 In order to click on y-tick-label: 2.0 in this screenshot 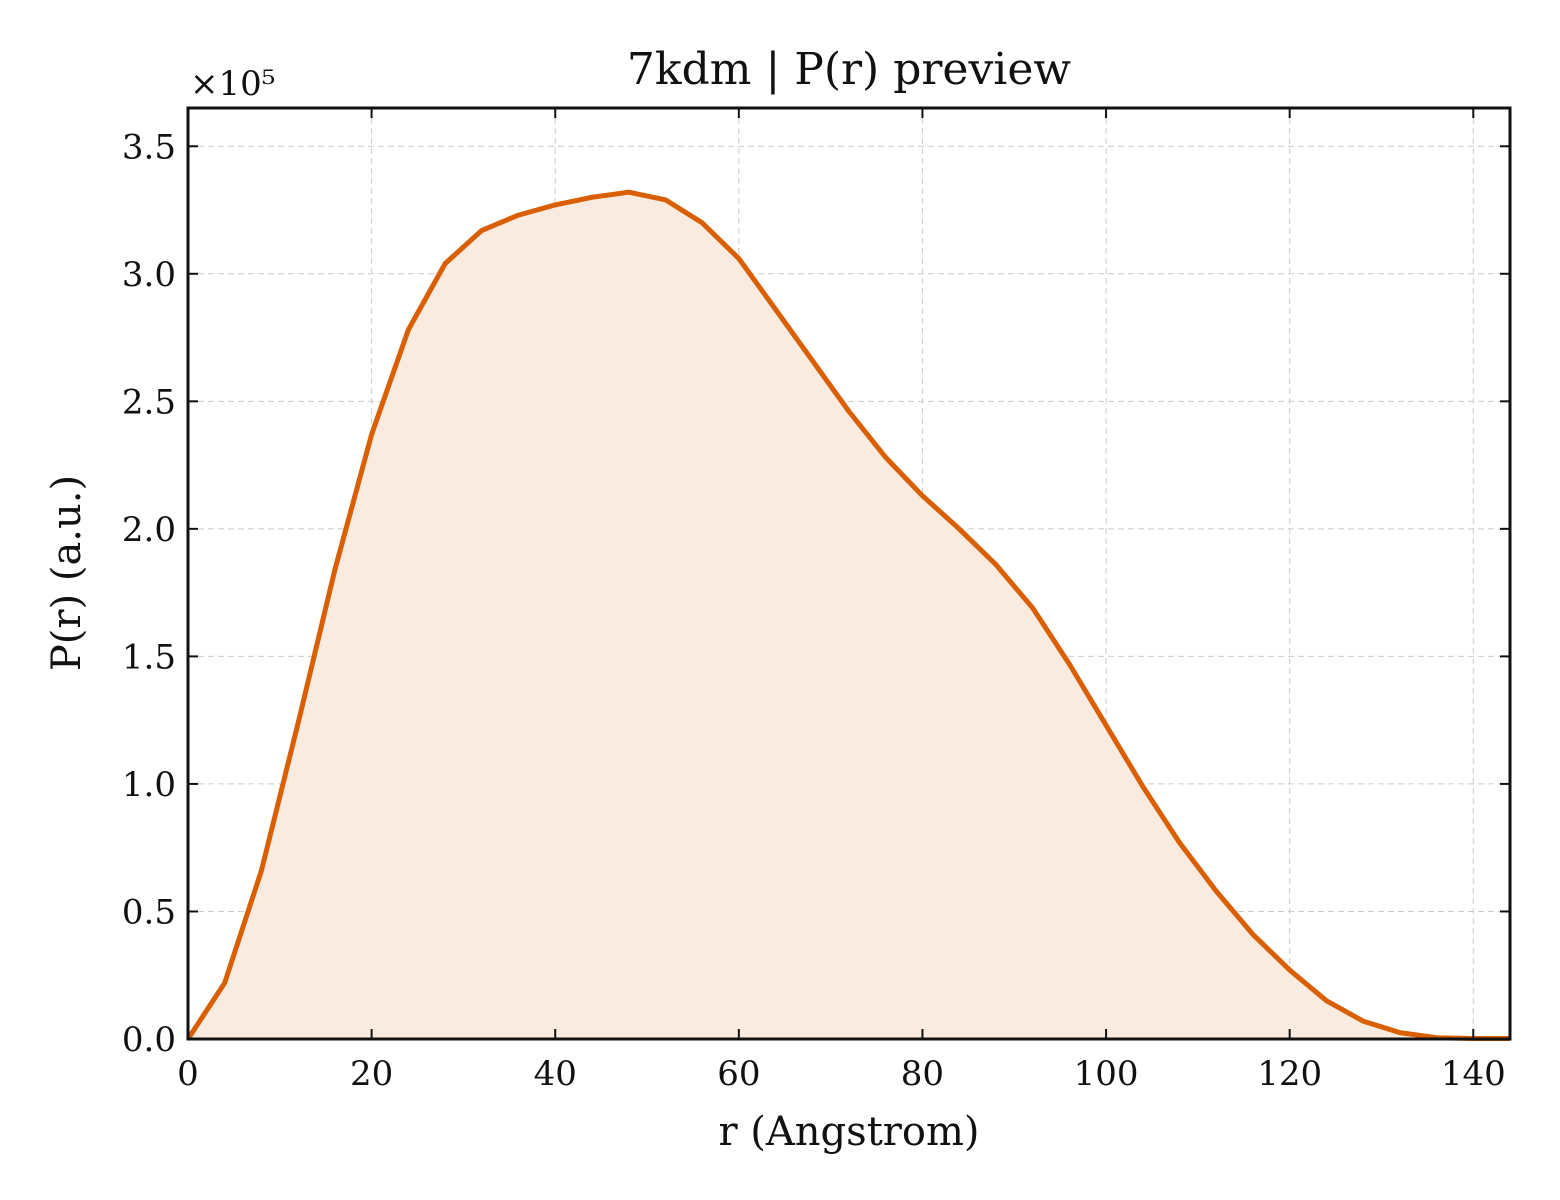, I will do `click(149, 530)`.